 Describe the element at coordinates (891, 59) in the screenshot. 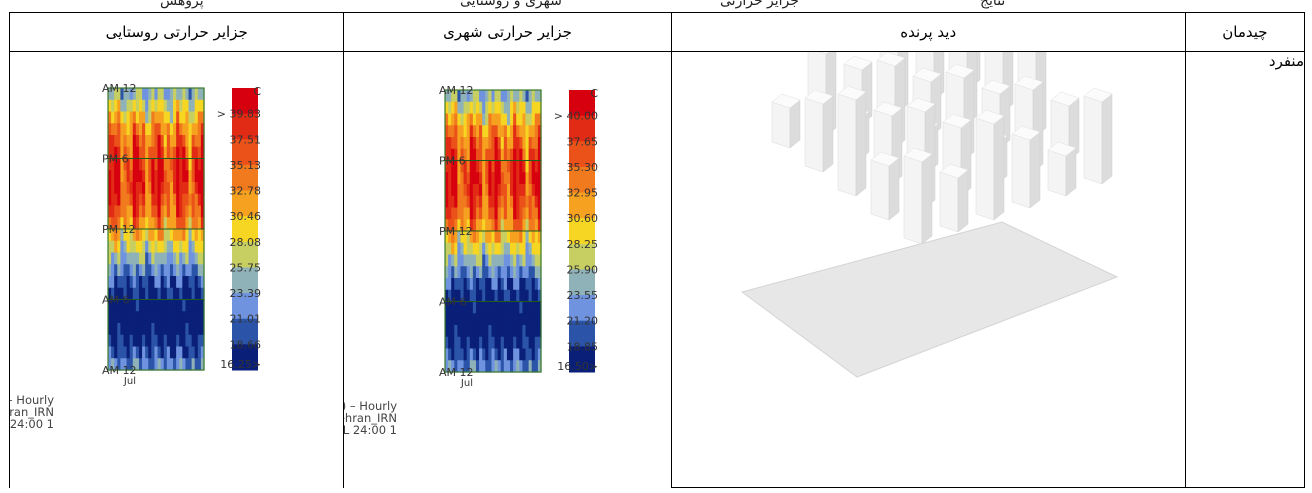

I see `building-roof` at that location.